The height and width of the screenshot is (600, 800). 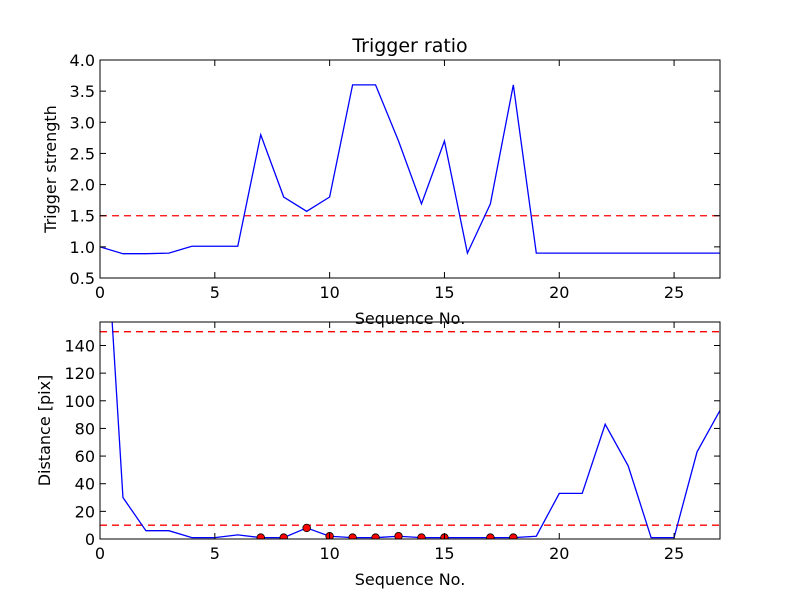 I want to click on plot1-y-axis-label: Trigger strength, so click(x=50, y=169).